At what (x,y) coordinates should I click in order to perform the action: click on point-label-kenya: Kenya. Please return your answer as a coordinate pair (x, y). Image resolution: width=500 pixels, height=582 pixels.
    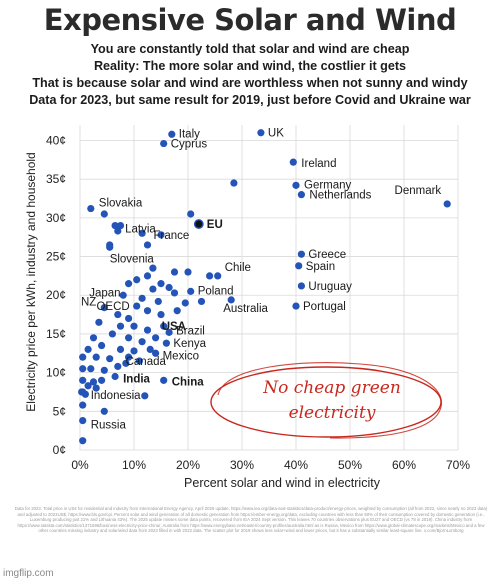
    Looking at the image, I should click on (189, 344).